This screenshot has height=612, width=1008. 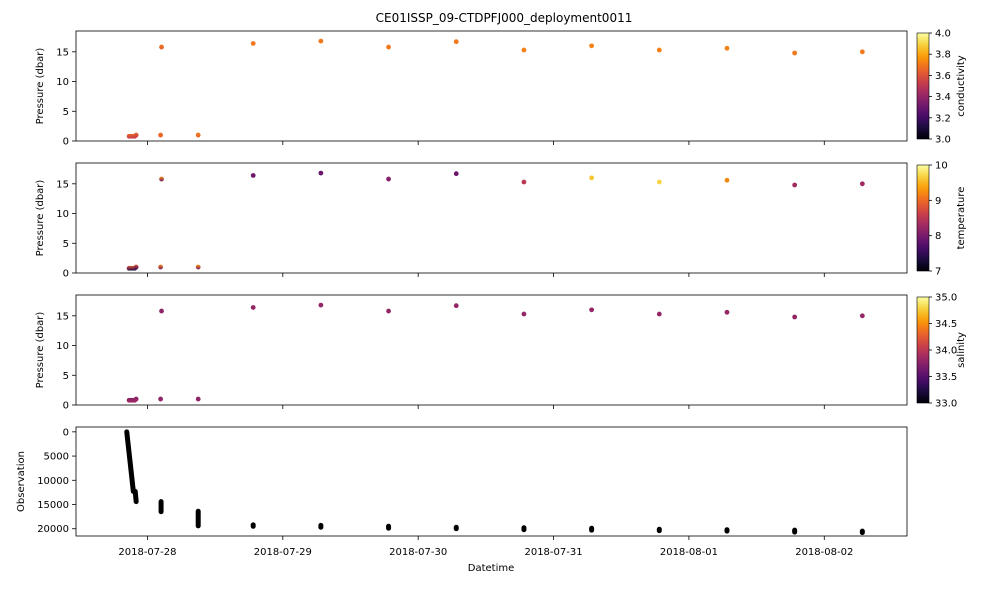 What do you see at coordinates (943, 55) in the screenshot?
I see `colorbar-tick-label: 3.8` at bounding box center [943, 55].